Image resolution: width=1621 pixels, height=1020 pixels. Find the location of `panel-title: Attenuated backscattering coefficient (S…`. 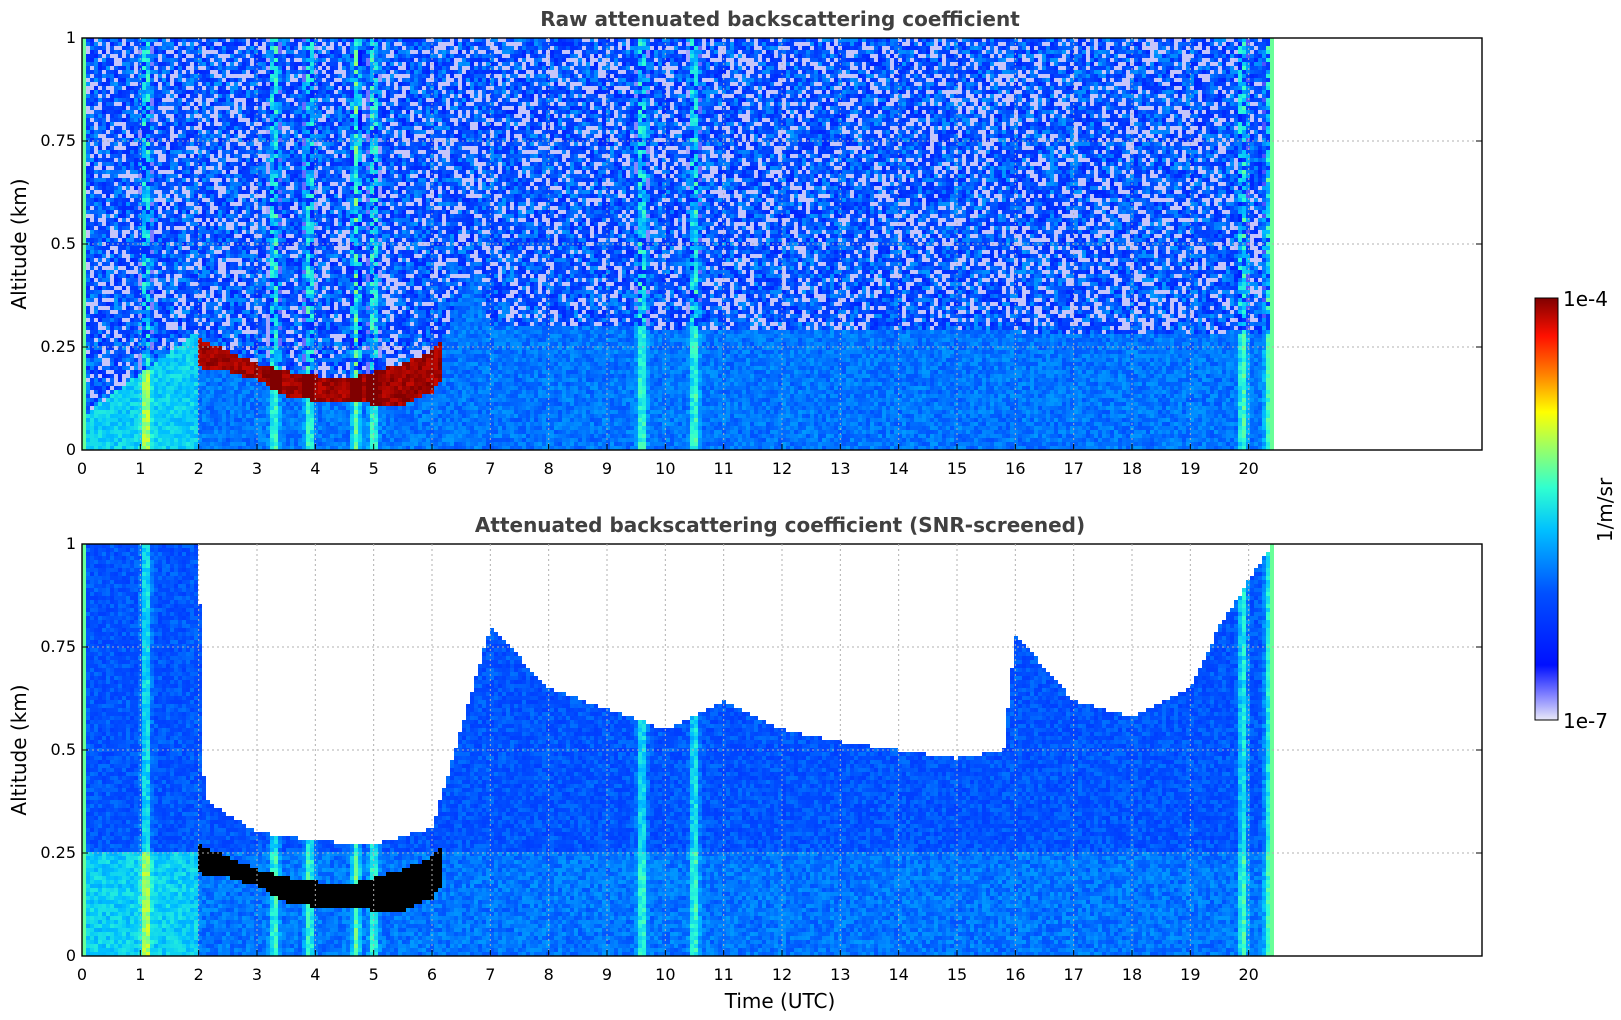

panel-title: Attenuated backscattering coefficient (S… is located at coordinates (780, 525).